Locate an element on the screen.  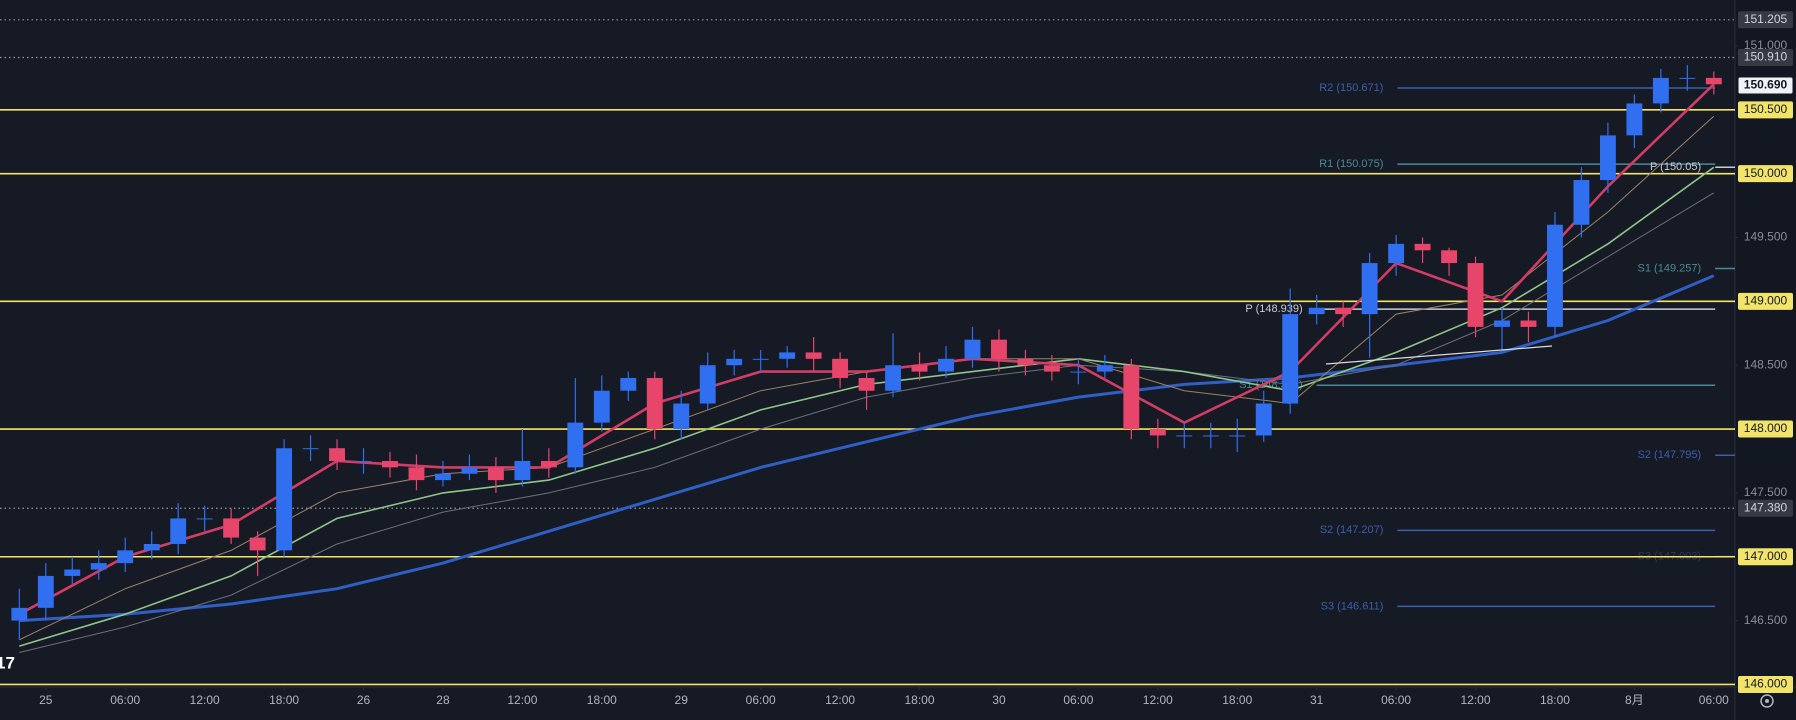
settings-icon is located at coordinates (1767, 701).